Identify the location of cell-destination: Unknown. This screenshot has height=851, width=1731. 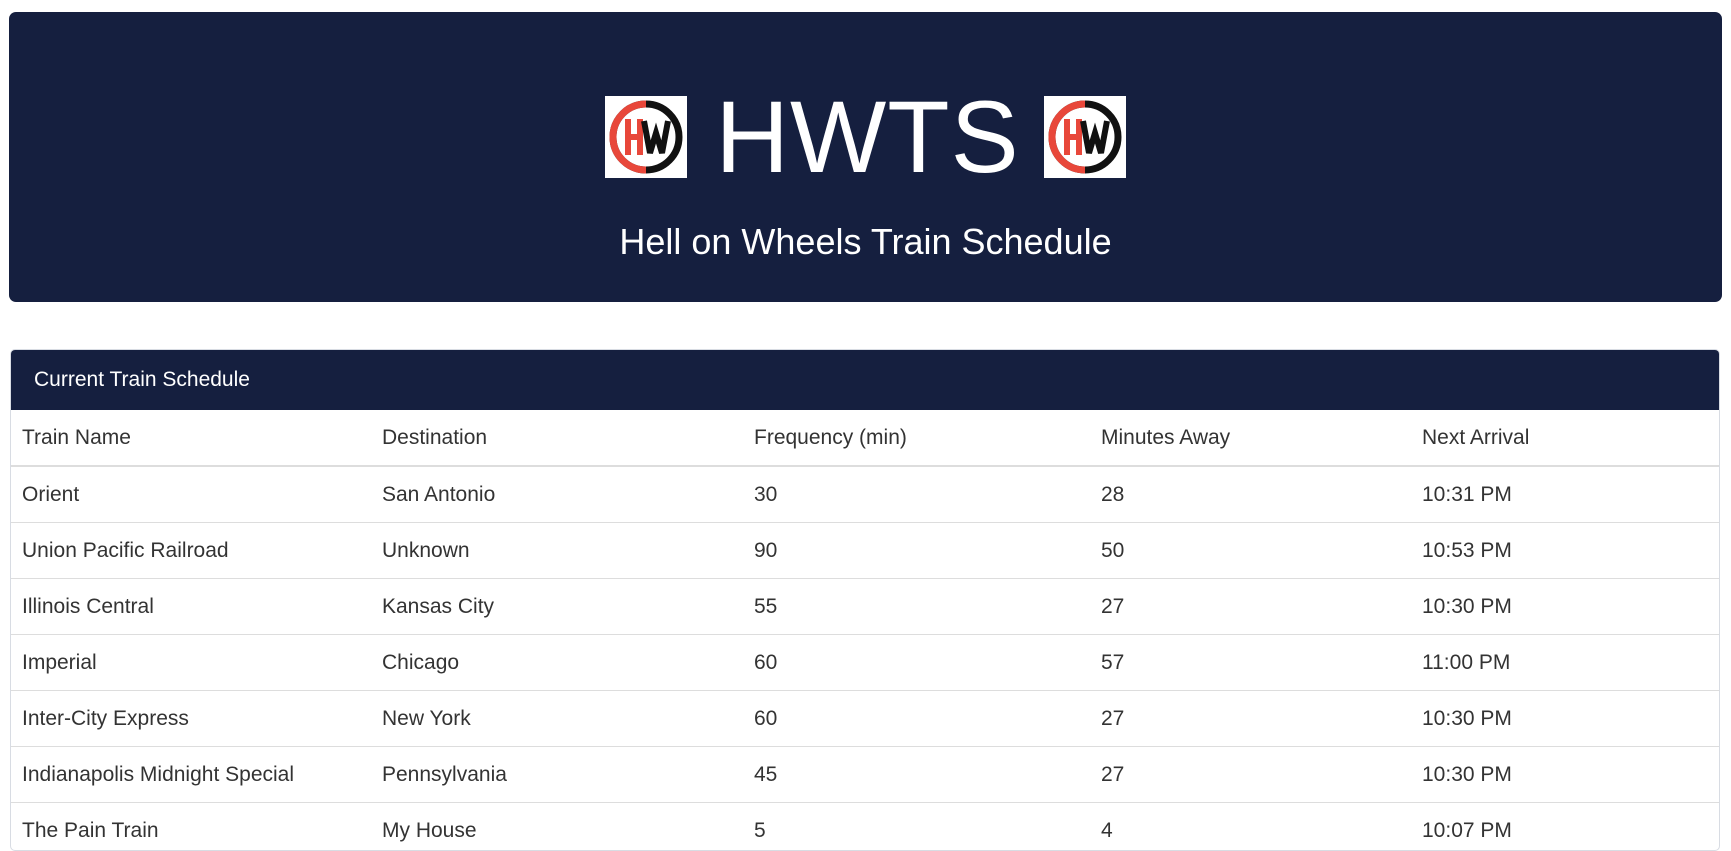
(557, 551).